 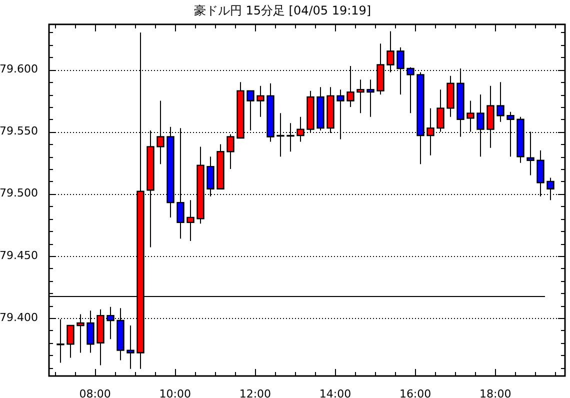 What do you see at coordinates (415, 392) in the screenshot?
I see `x-tick-label: 16:00` at bounding box center [415, 392].